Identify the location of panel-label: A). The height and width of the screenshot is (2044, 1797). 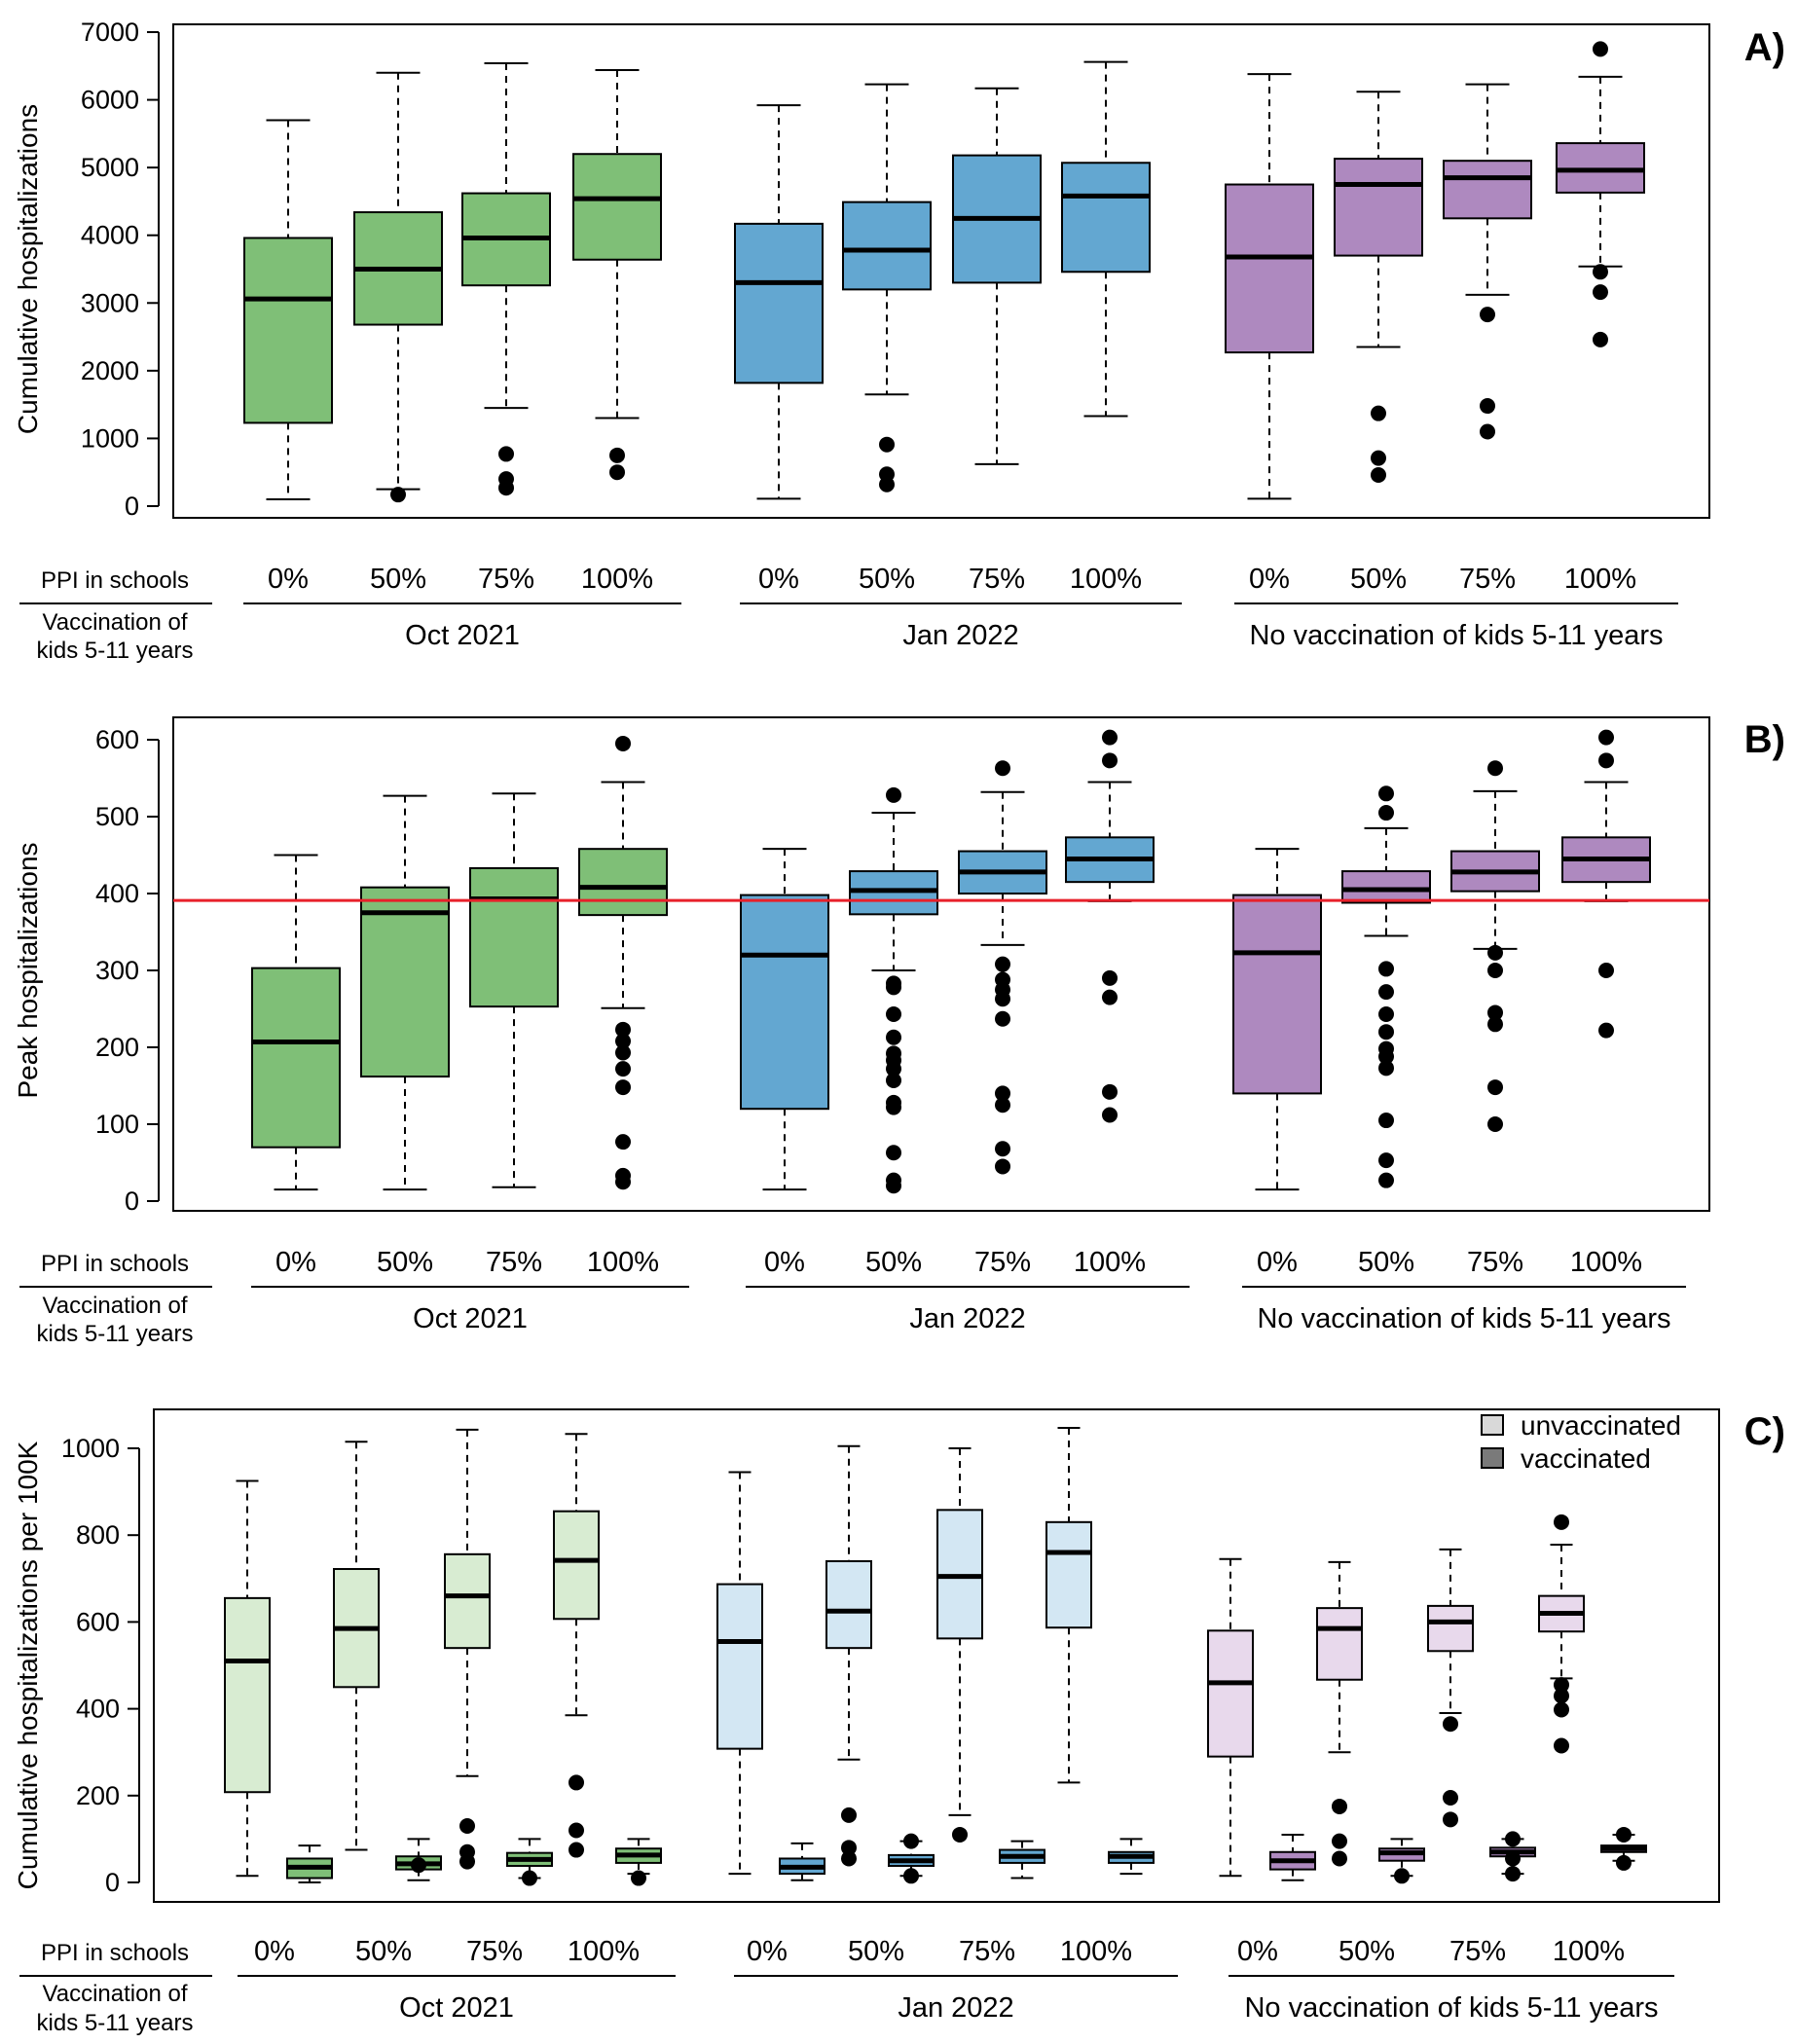
(1764, 48).